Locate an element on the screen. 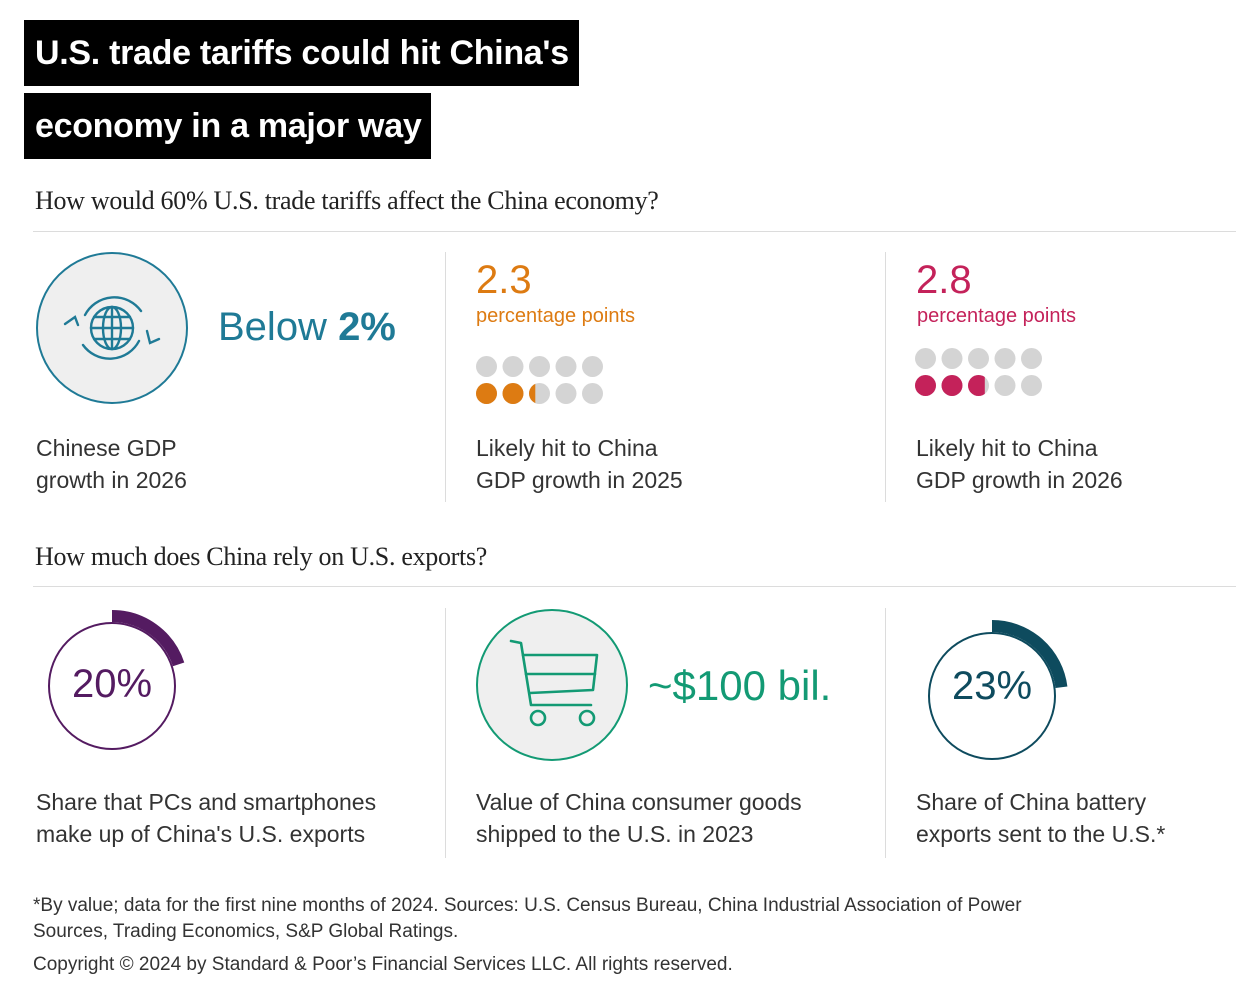 Image resolution: width=1236 pixels, height=996 pixels. share-ring-pcs is located at coordinates (116, 680).